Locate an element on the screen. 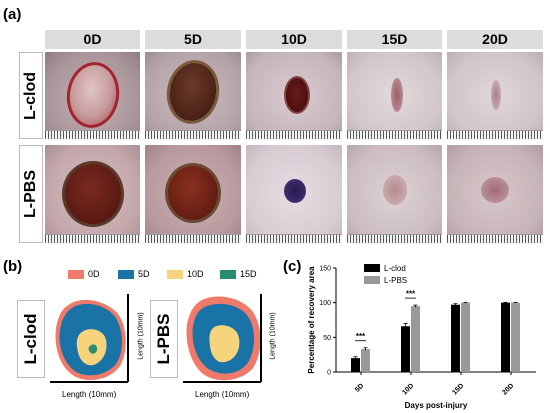 The image size is (550, 413). x-tick-label: 10D is located at coordinates (408, 389).